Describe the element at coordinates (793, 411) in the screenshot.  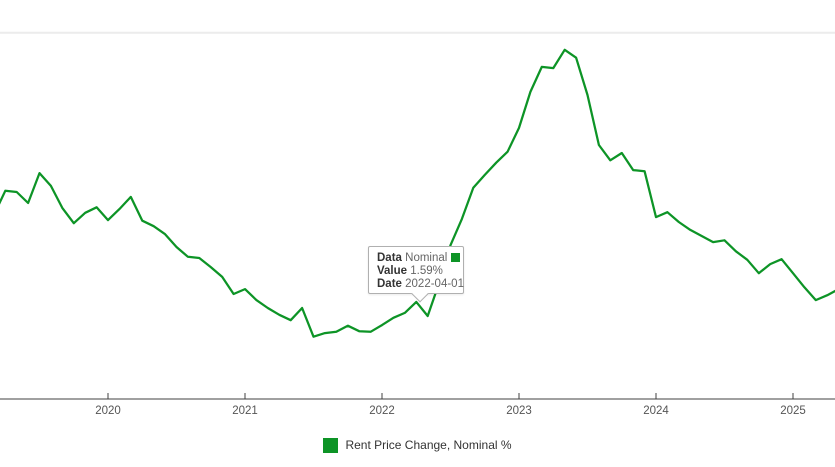
I see `x-tick-label: 2025` at that location.